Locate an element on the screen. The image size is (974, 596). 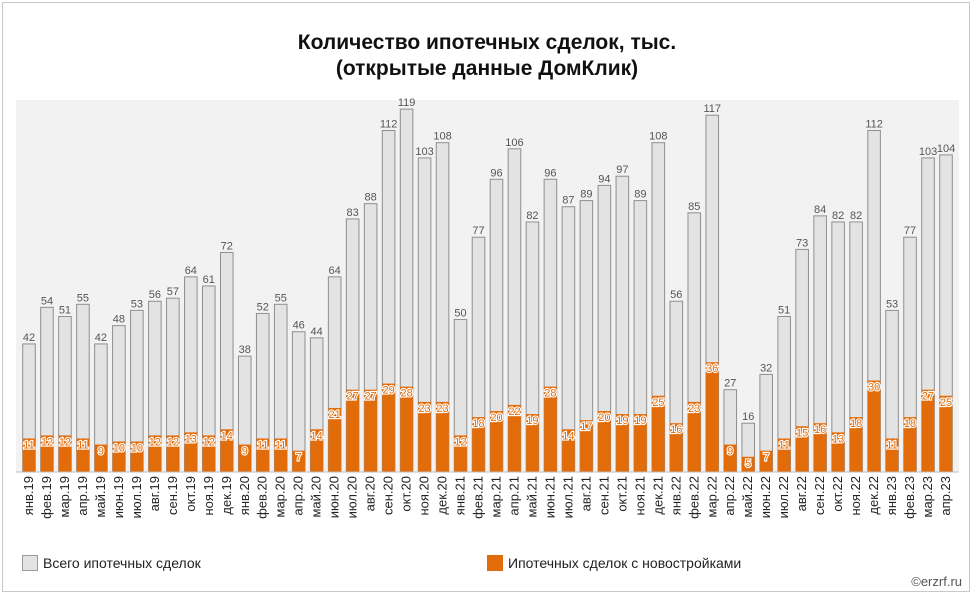
x-tick-label: май.20 is located at coordinates (316, 497).